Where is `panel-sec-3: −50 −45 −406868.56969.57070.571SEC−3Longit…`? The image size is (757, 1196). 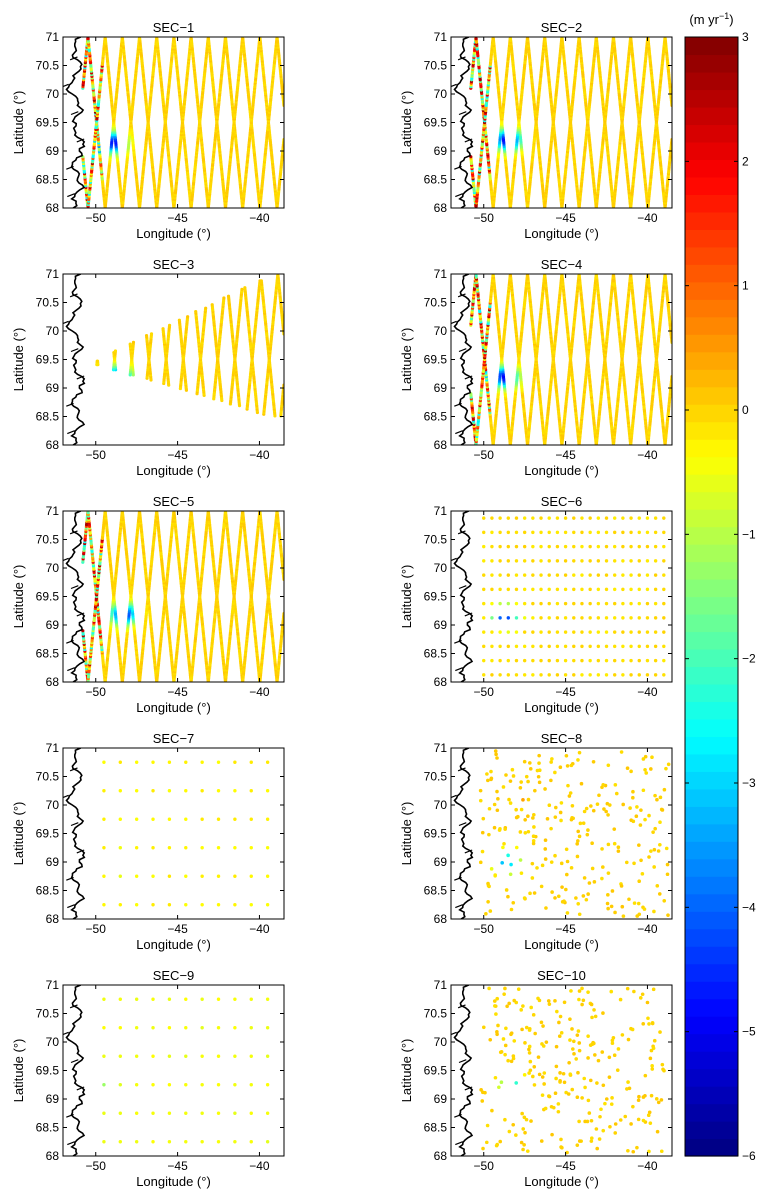
panel-sec-3: −50 −45 −406868.56969.57070.571SEC−3Longit… is located at coordinates (148, 367).